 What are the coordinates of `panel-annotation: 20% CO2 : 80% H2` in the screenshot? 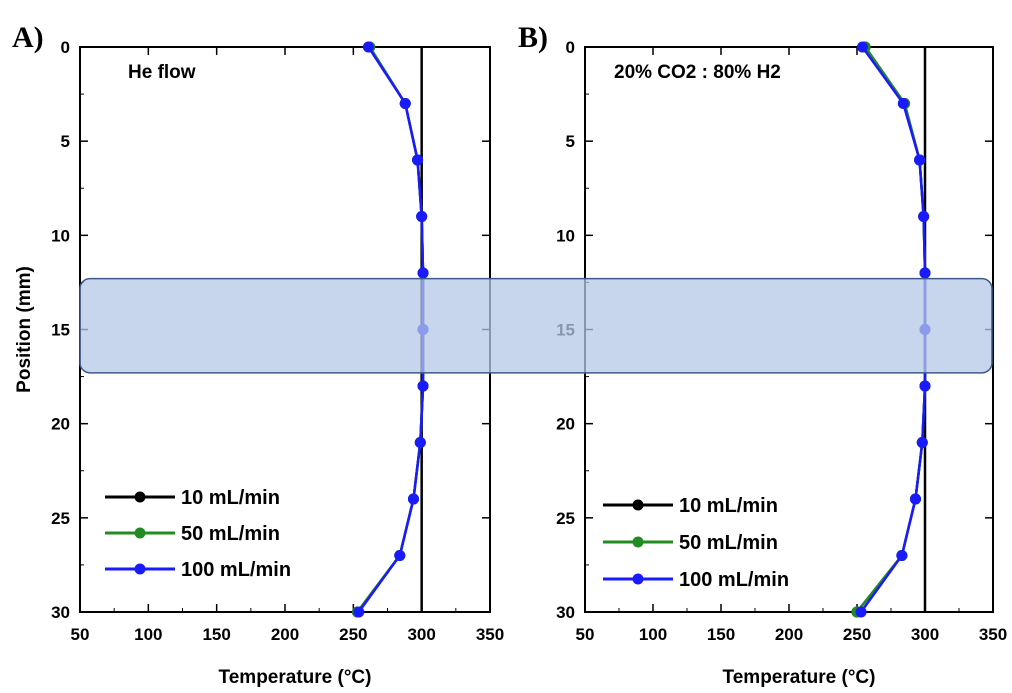 It's located at (697, 72).